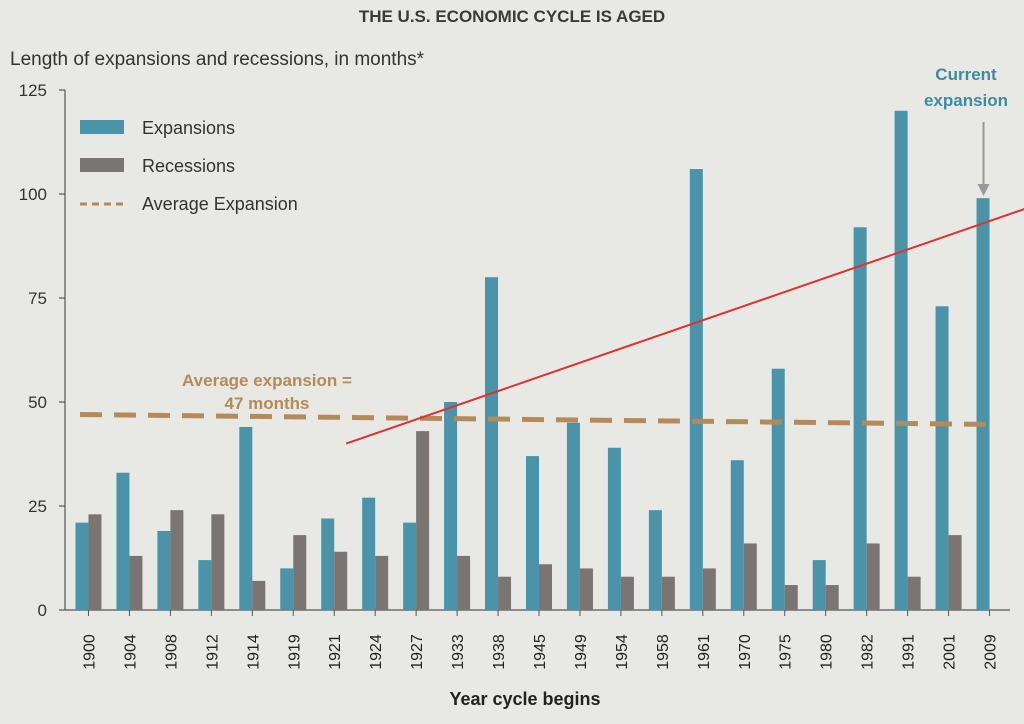 This screenshot has width=1024, height=724. Describe the element at coordinates (220, 204) in the screenshot. I see `legend-label-average: Average Expansion` at that location.